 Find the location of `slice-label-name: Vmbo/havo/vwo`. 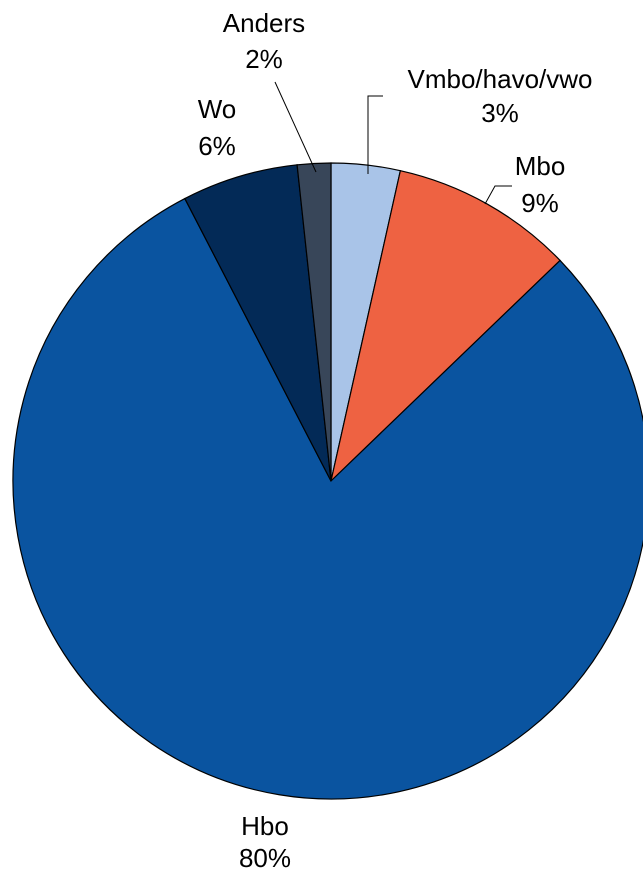

slice-label-name: Vmbo/havo/vwo is located at coordinates (500, 79).